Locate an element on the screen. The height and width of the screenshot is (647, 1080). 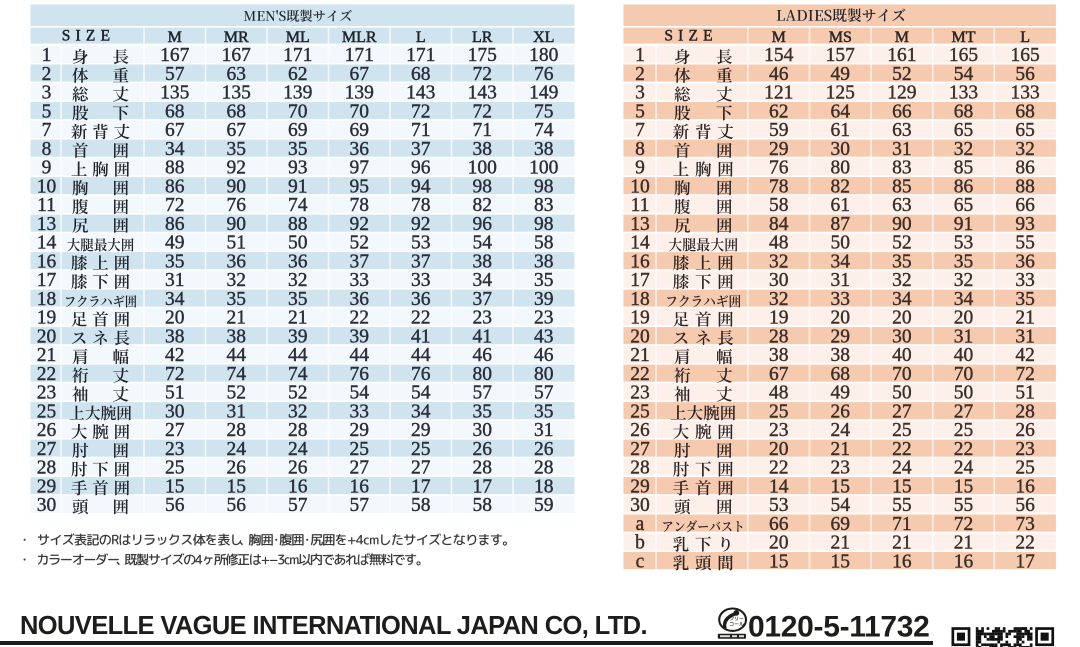
svg-text: 121 is located at coordinates (778, 93).